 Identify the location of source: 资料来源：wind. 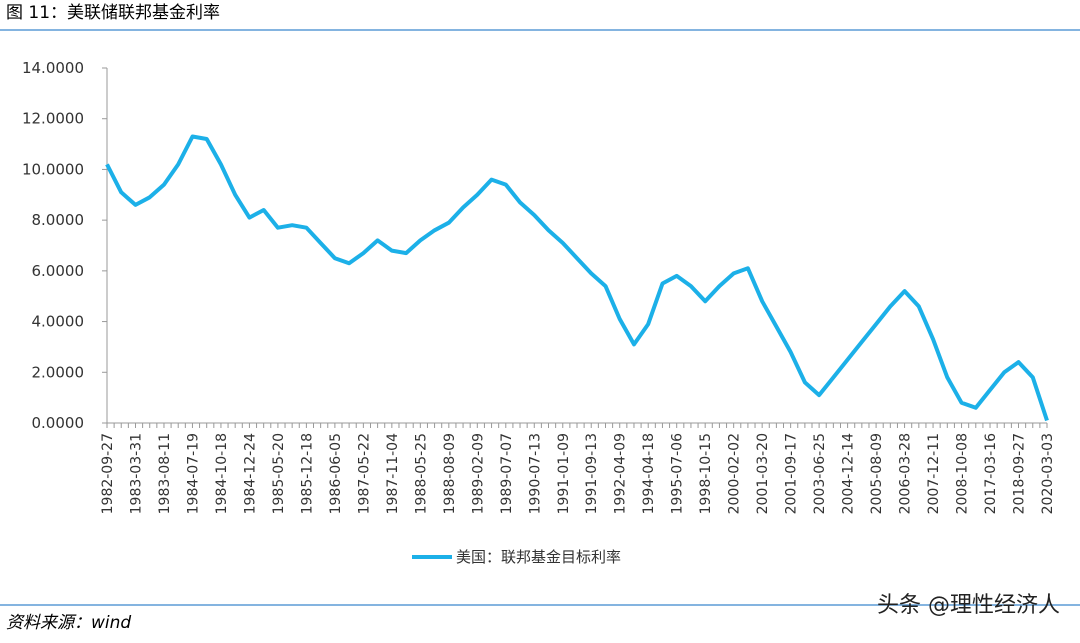
(68, 623).